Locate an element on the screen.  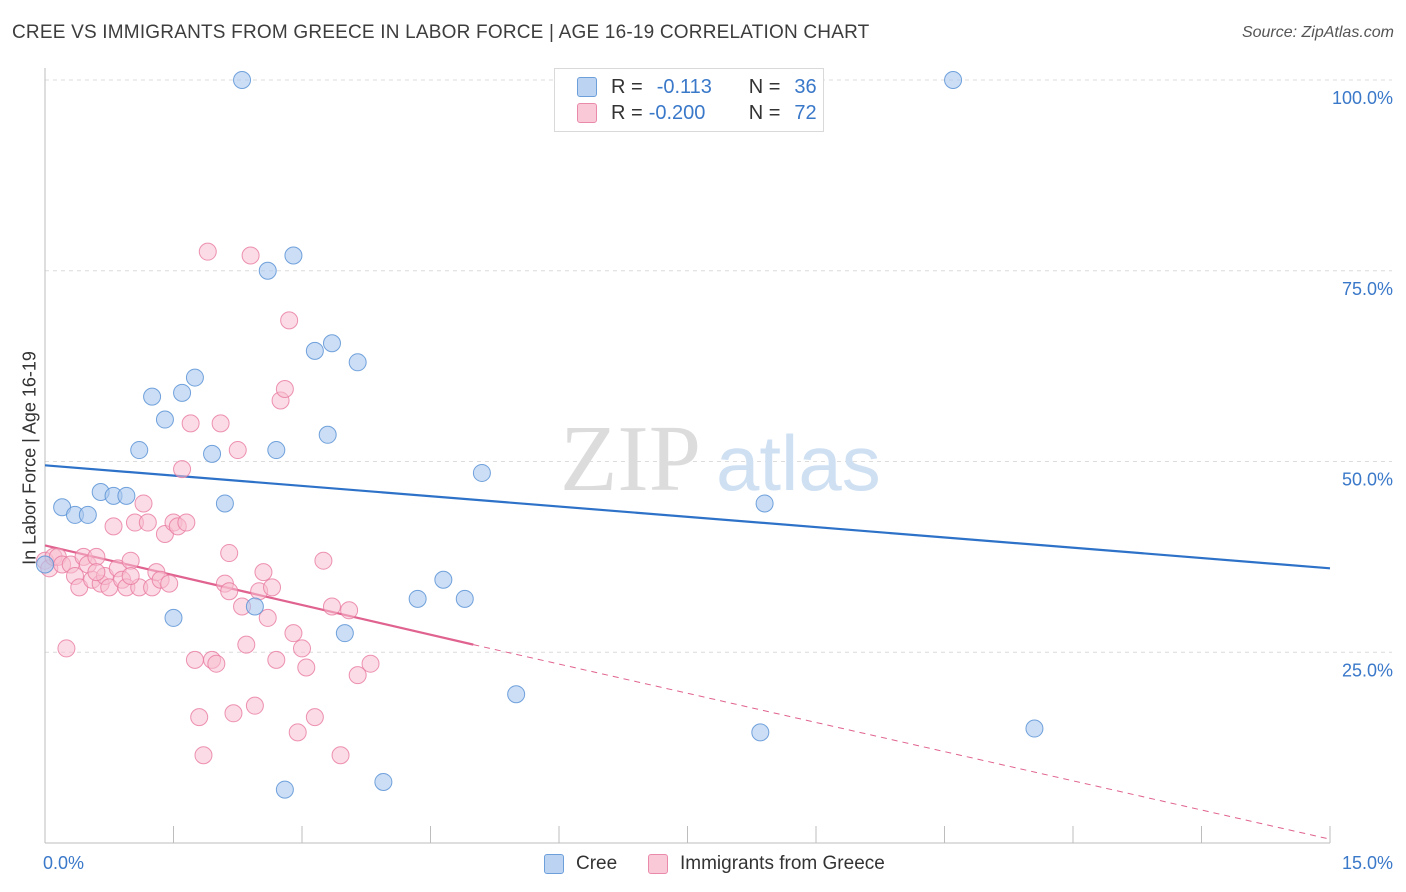
bottom-cree-swatch is located at coordinates (554, 864).